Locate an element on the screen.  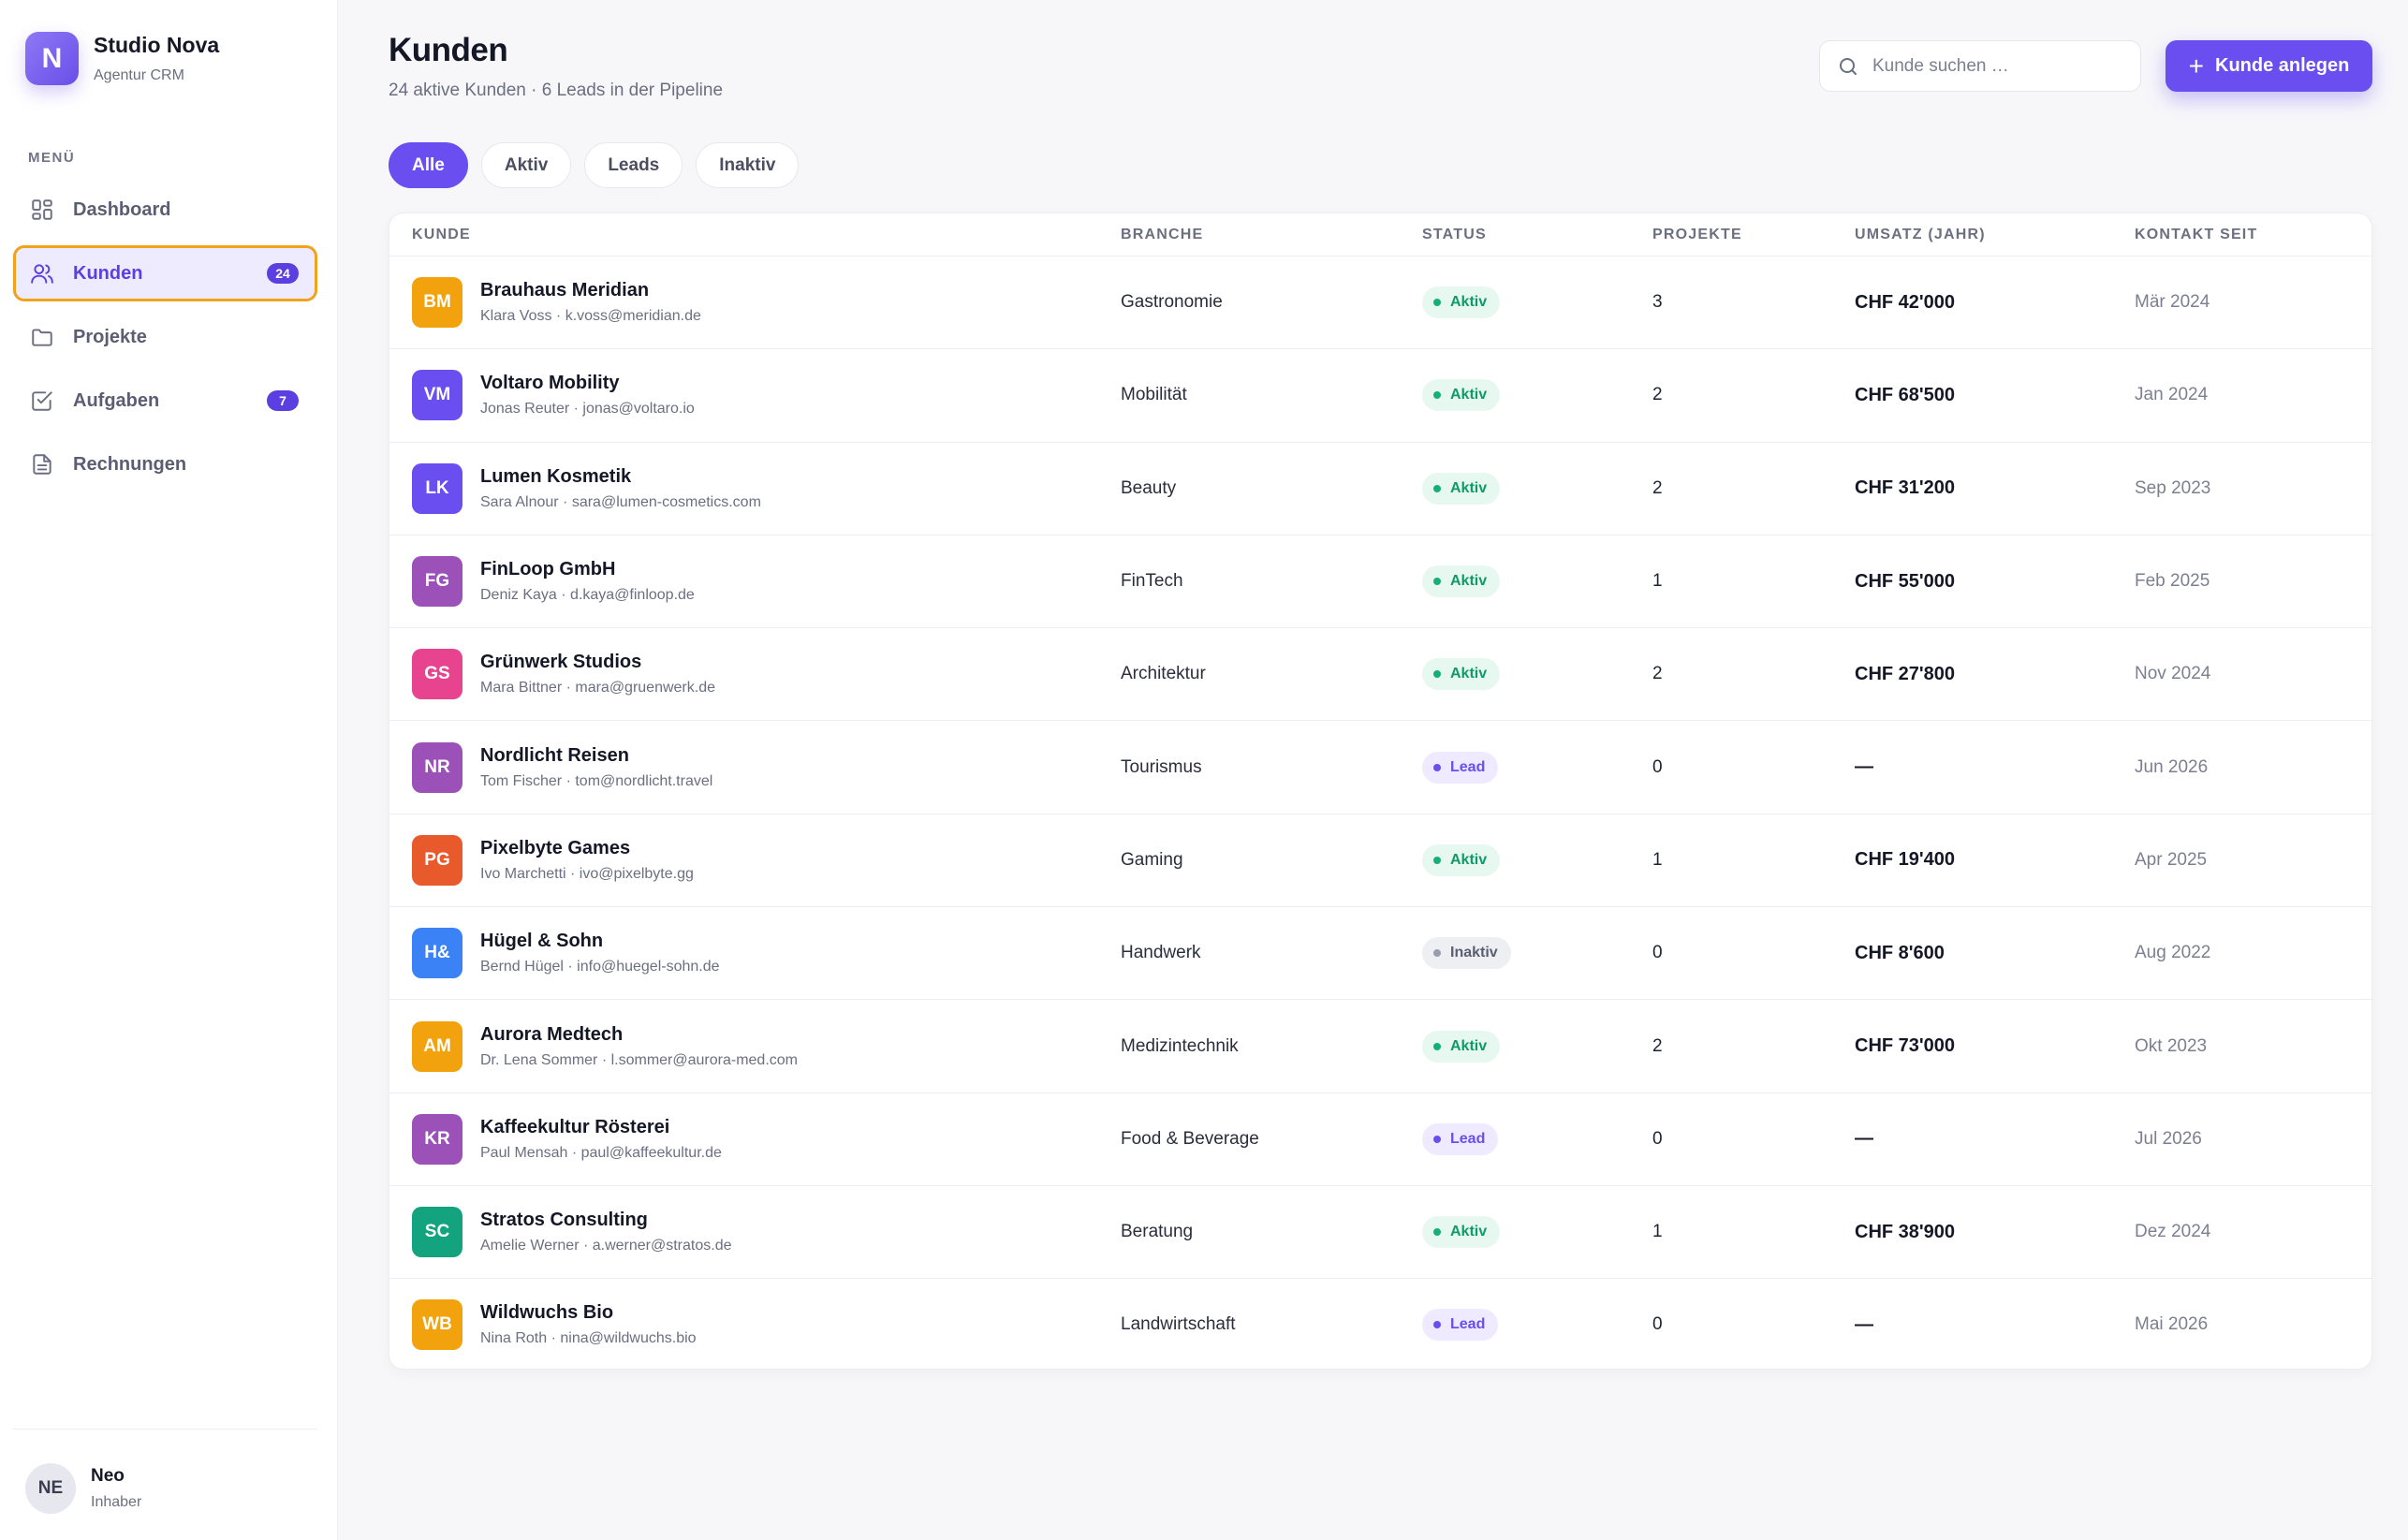
umsatz-cell: CHF 73'000 is located at coordinates (1905, 1046).